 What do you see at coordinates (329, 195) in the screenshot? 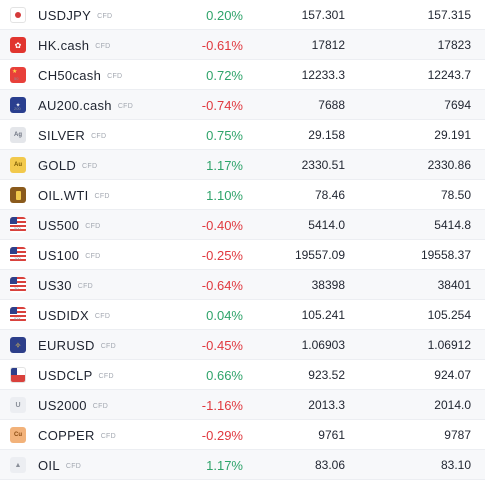
I see `bid-price: 78.46` at bounding box center [329, 195].